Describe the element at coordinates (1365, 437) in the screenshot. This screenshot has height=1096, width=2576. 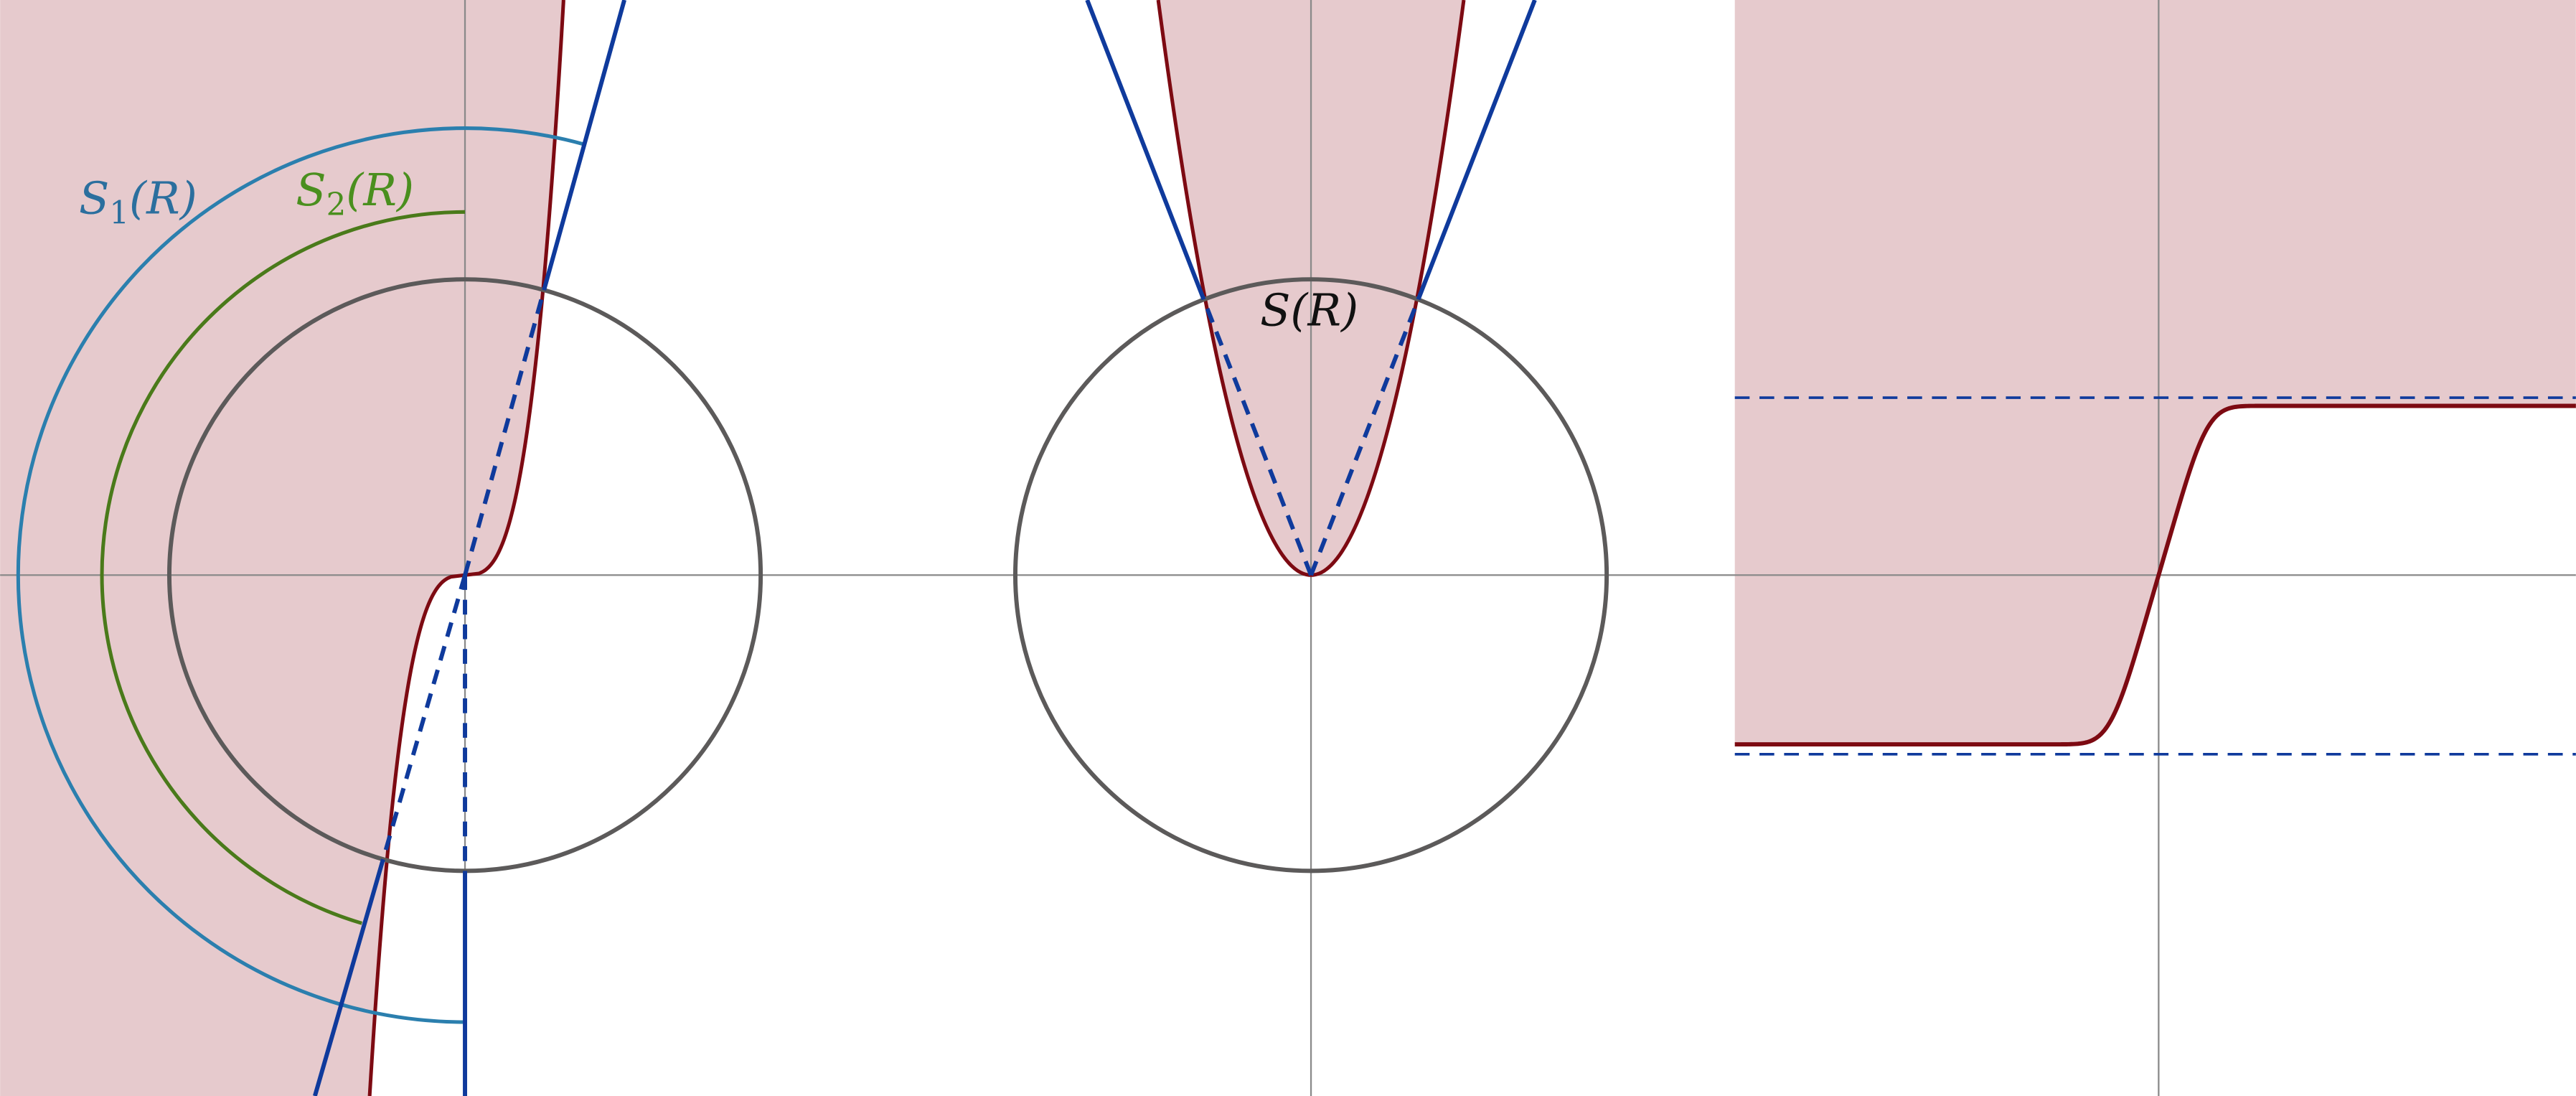
I see `ray-right-dashed` at that location.